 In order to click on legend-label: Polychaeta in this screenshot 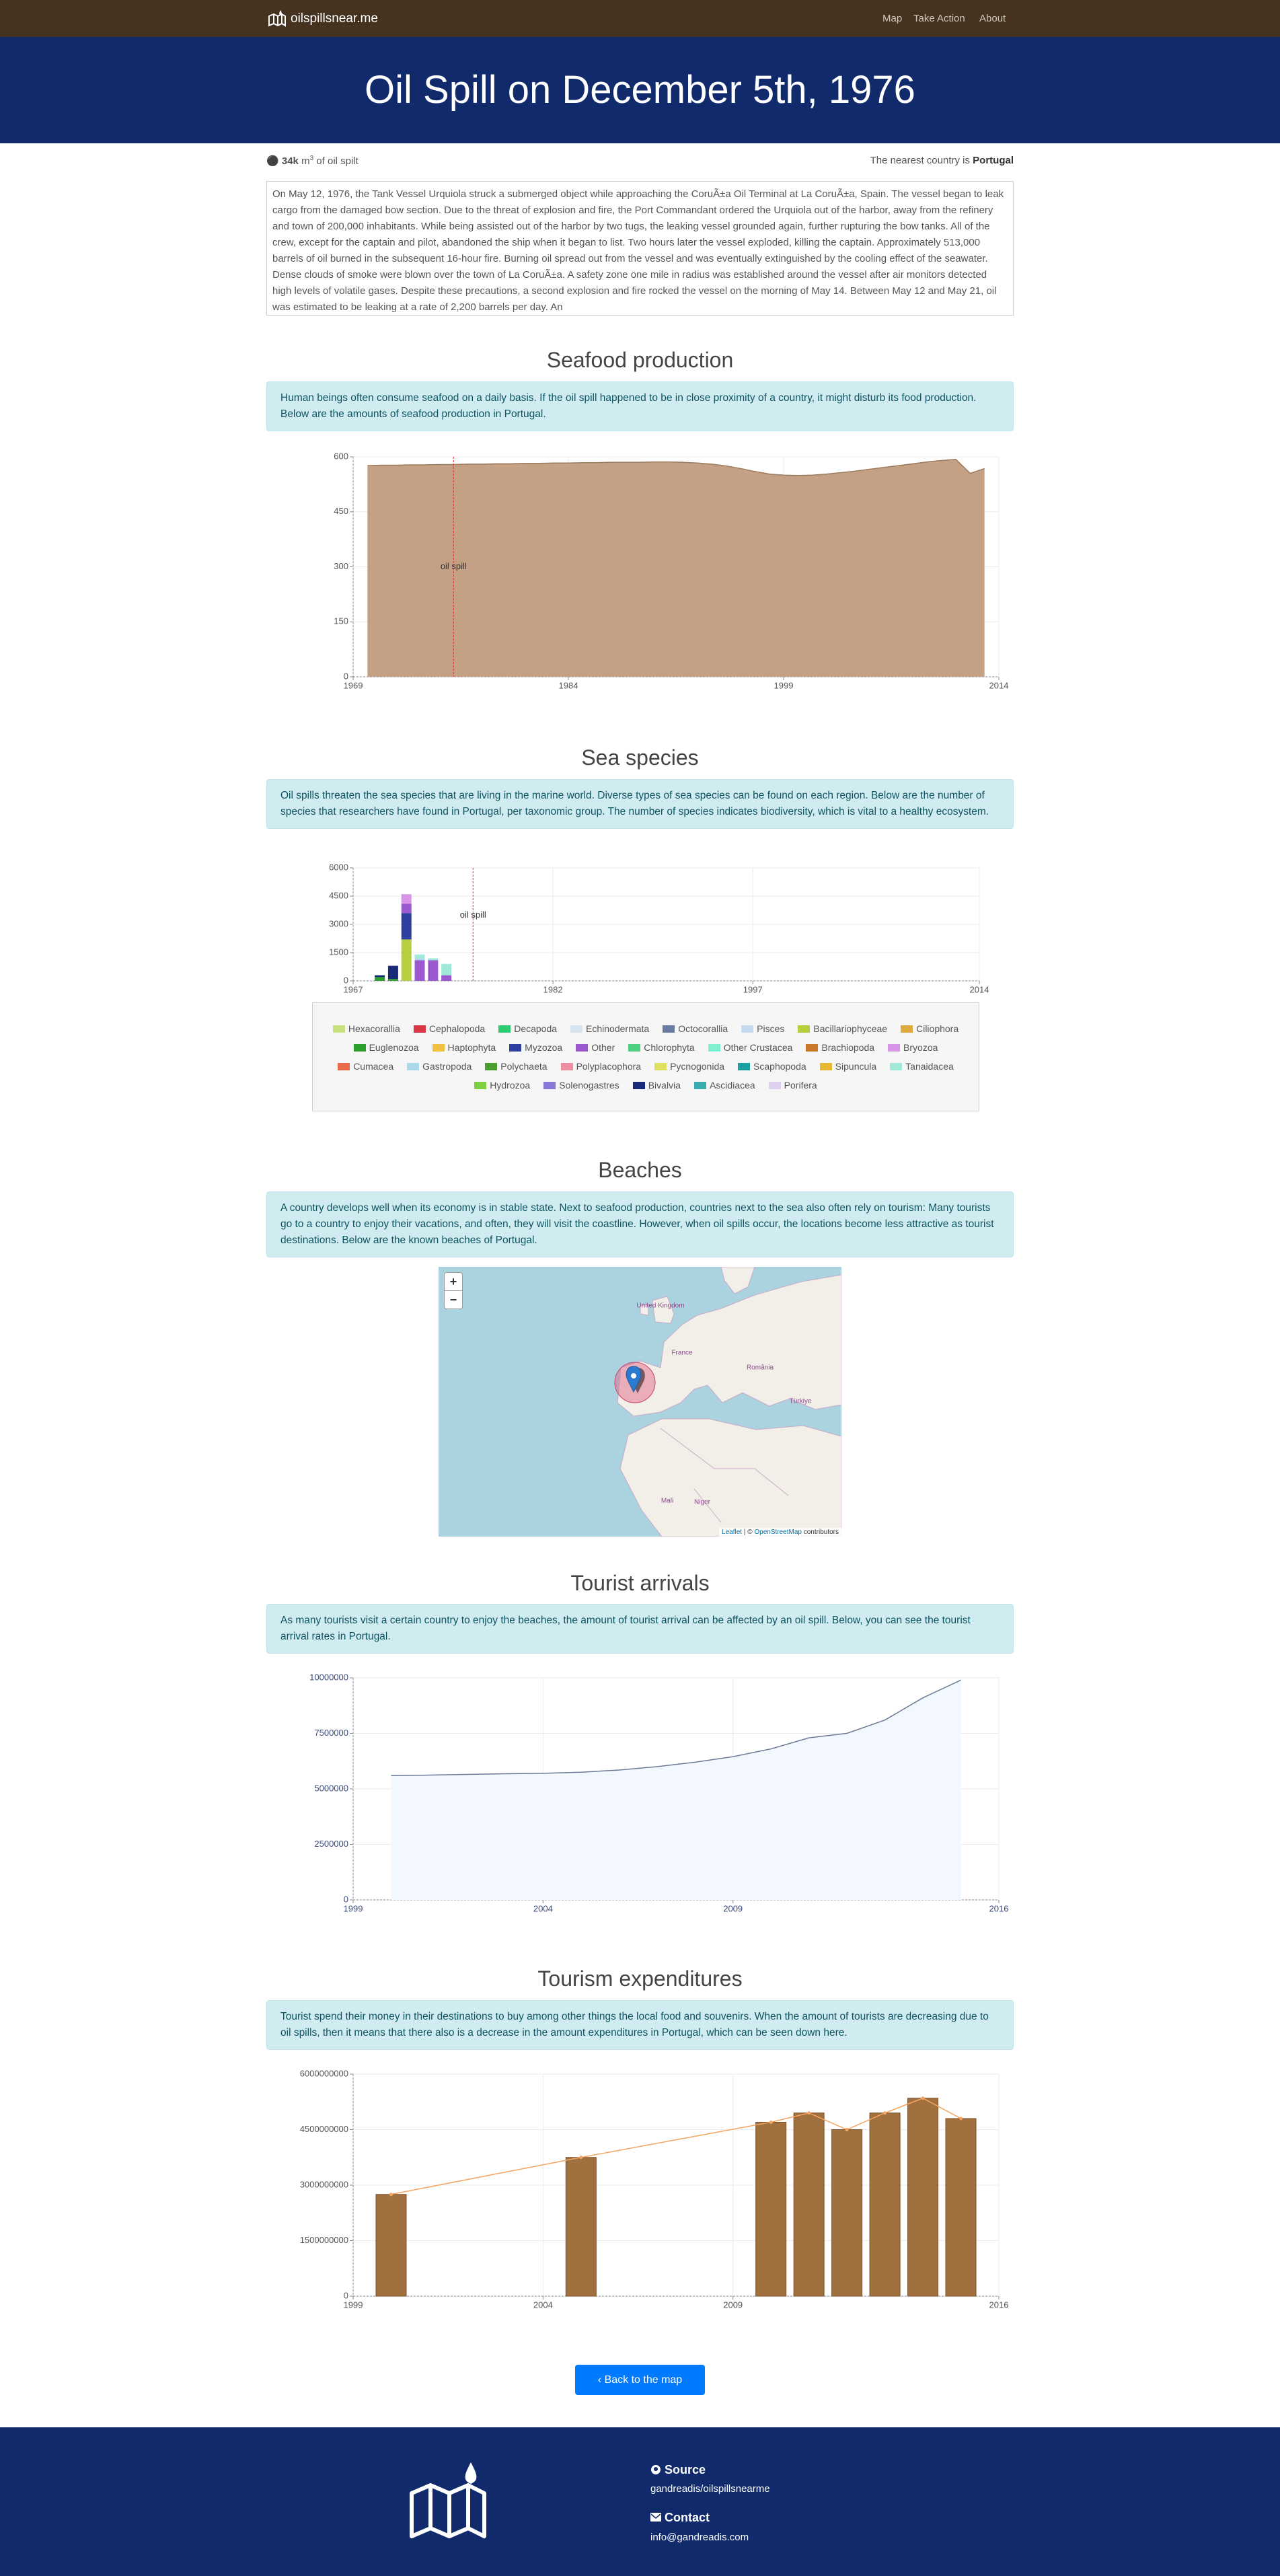, I will do `click(524, 1066)`.